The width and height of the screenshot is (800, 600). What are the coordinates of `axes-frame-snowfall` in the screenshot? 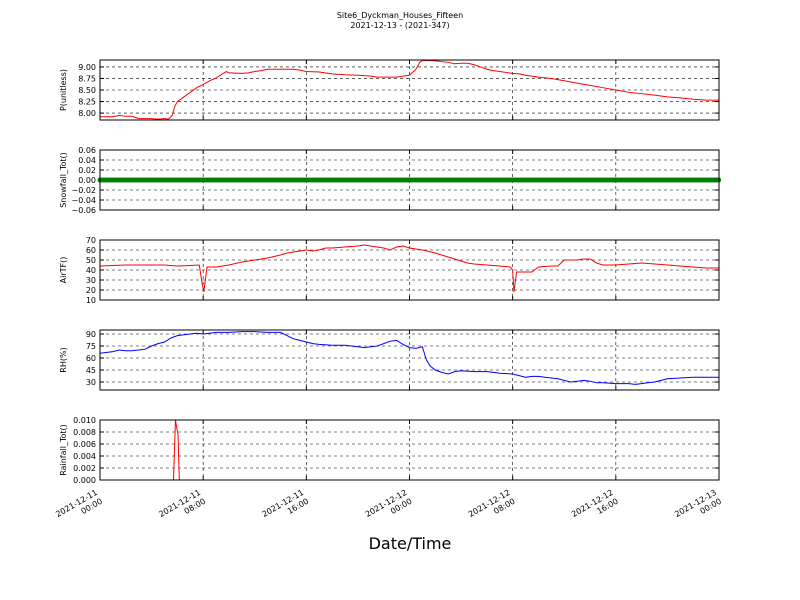 It's located at (409, 180).